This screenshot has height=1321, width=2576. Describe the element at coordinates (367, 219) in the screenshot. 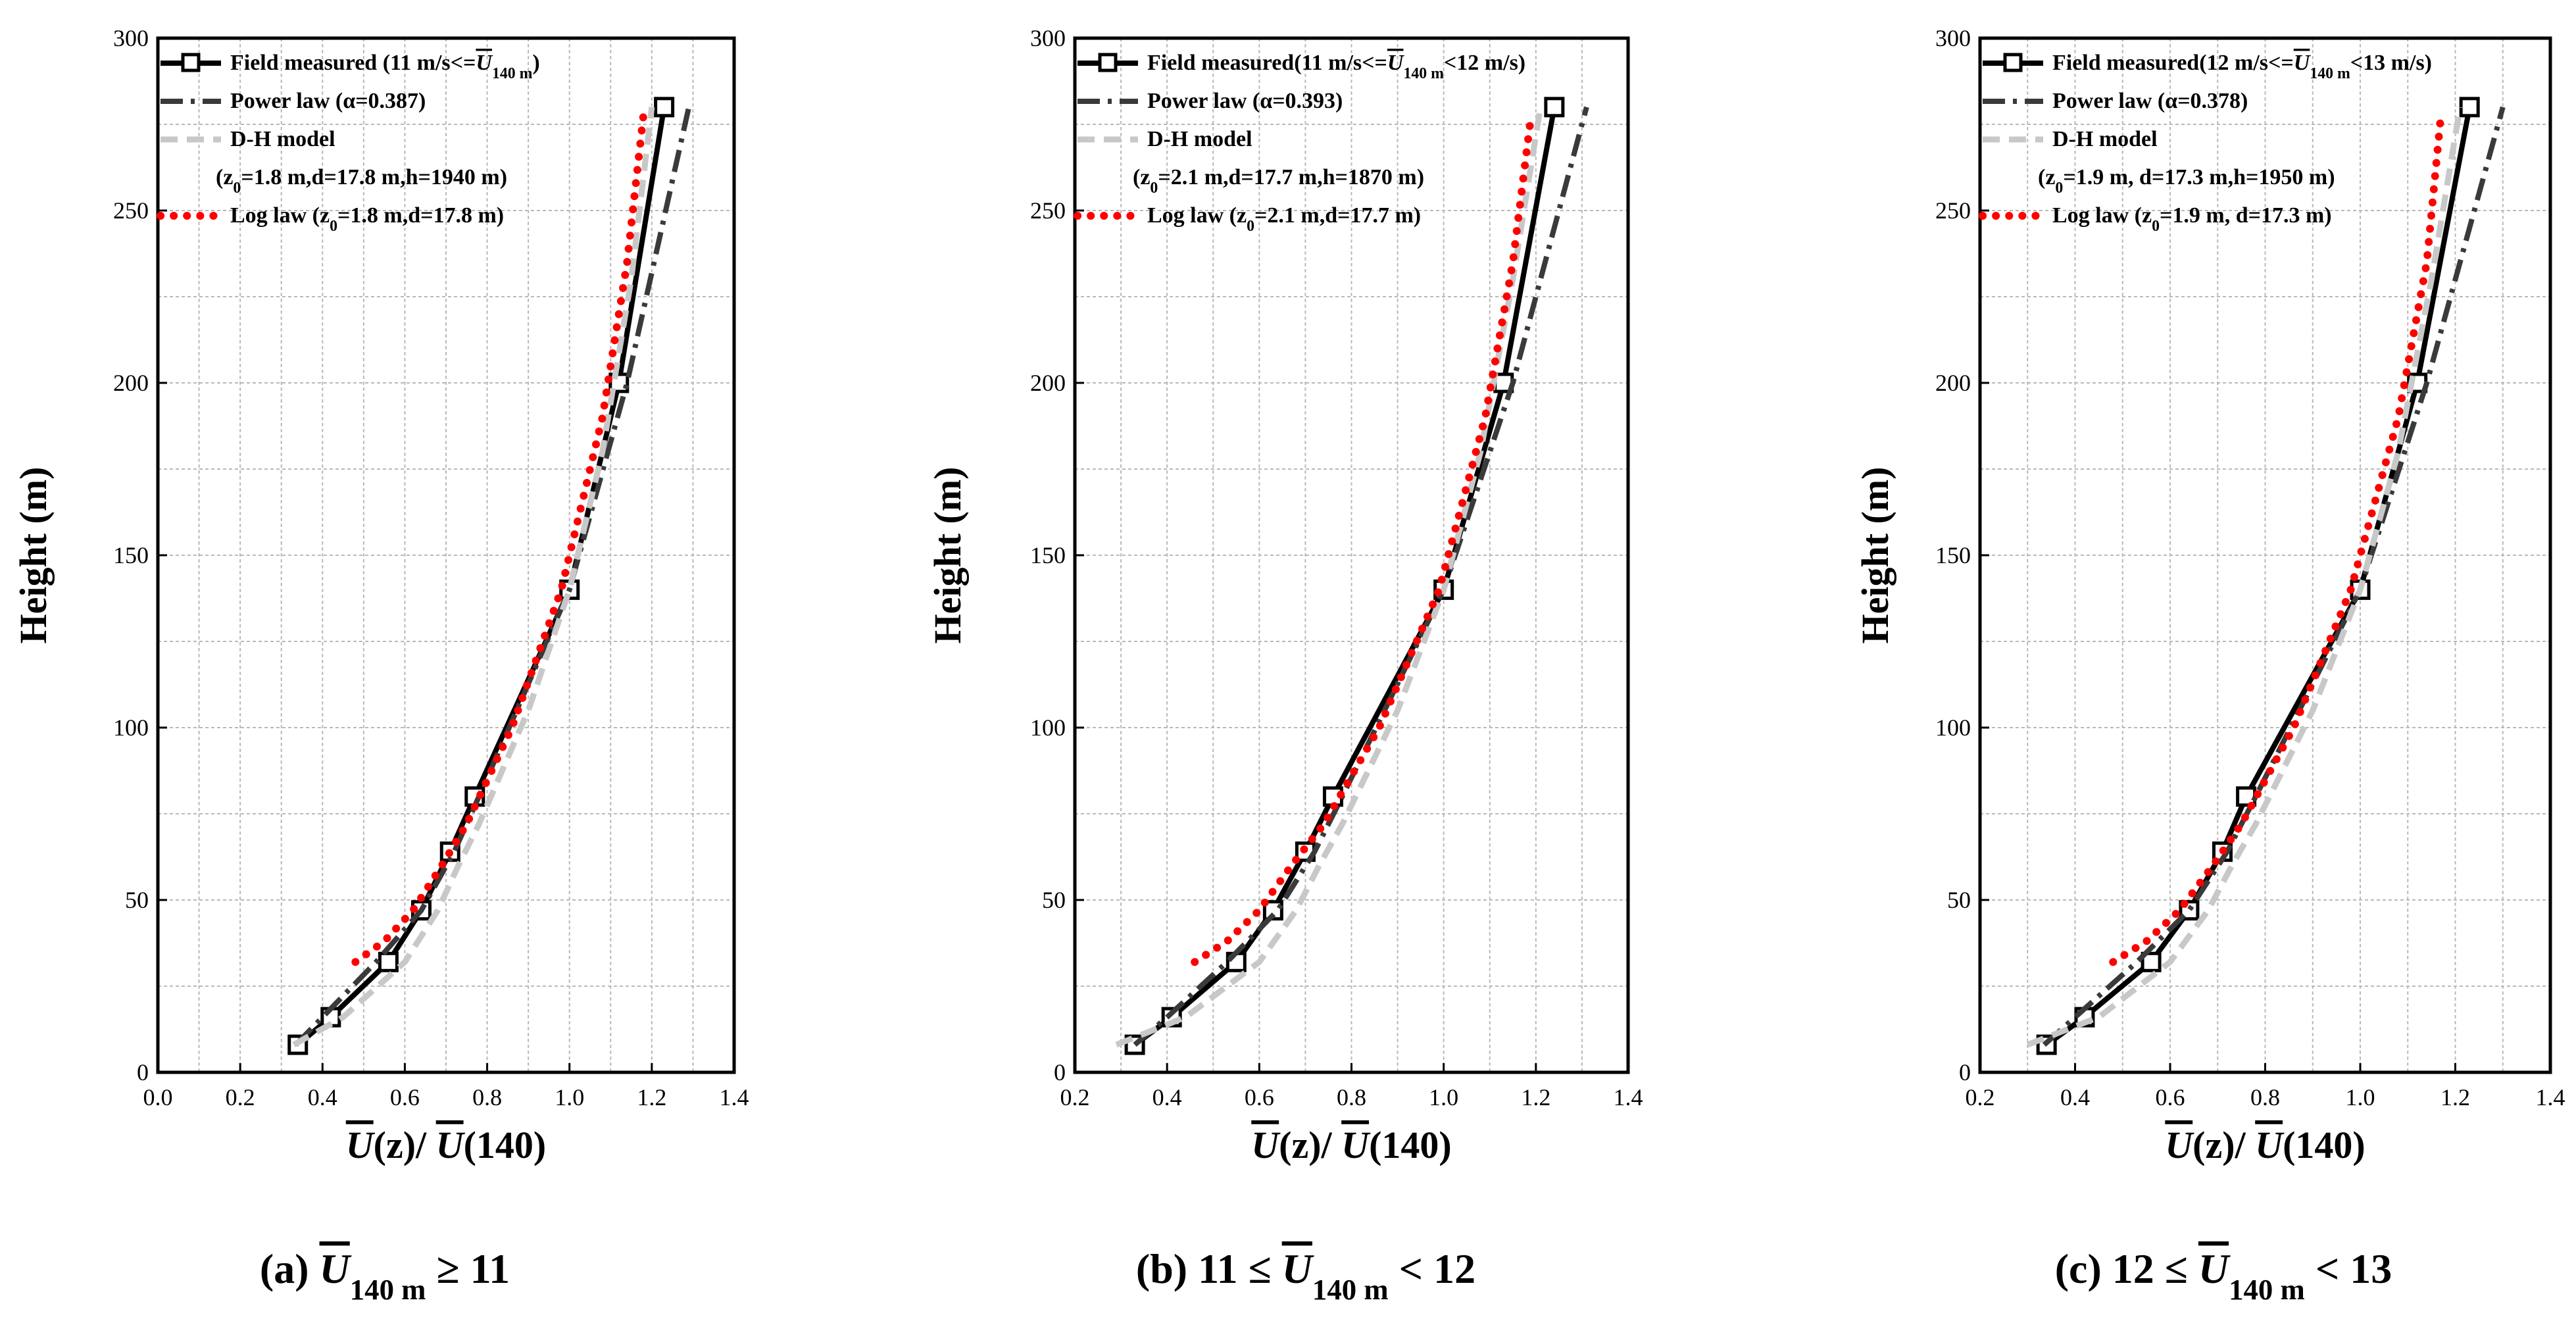

I see `legend-entry-label: Log law (z0=1.8 m,d=17.8 m)` at that location.